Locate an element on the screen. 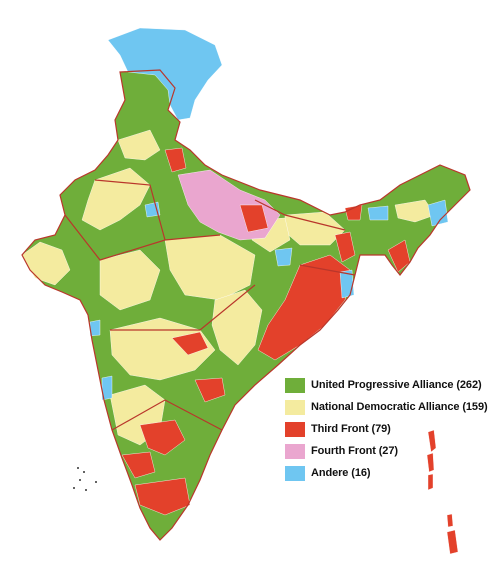  region-nda-chhattisgarh is located at coordinates (237, 327).